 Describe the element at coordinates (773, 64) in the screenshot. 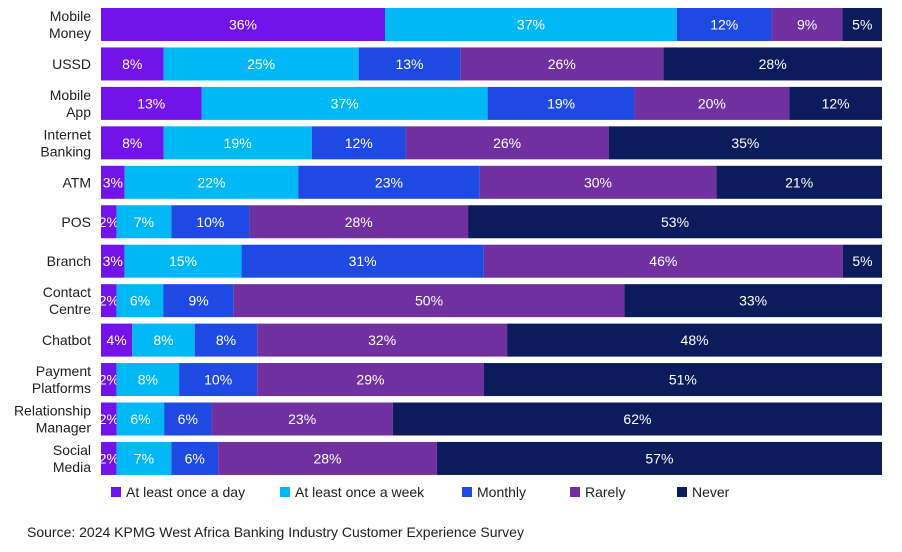

I see `data-label-ussd-never: 28%` at that location.